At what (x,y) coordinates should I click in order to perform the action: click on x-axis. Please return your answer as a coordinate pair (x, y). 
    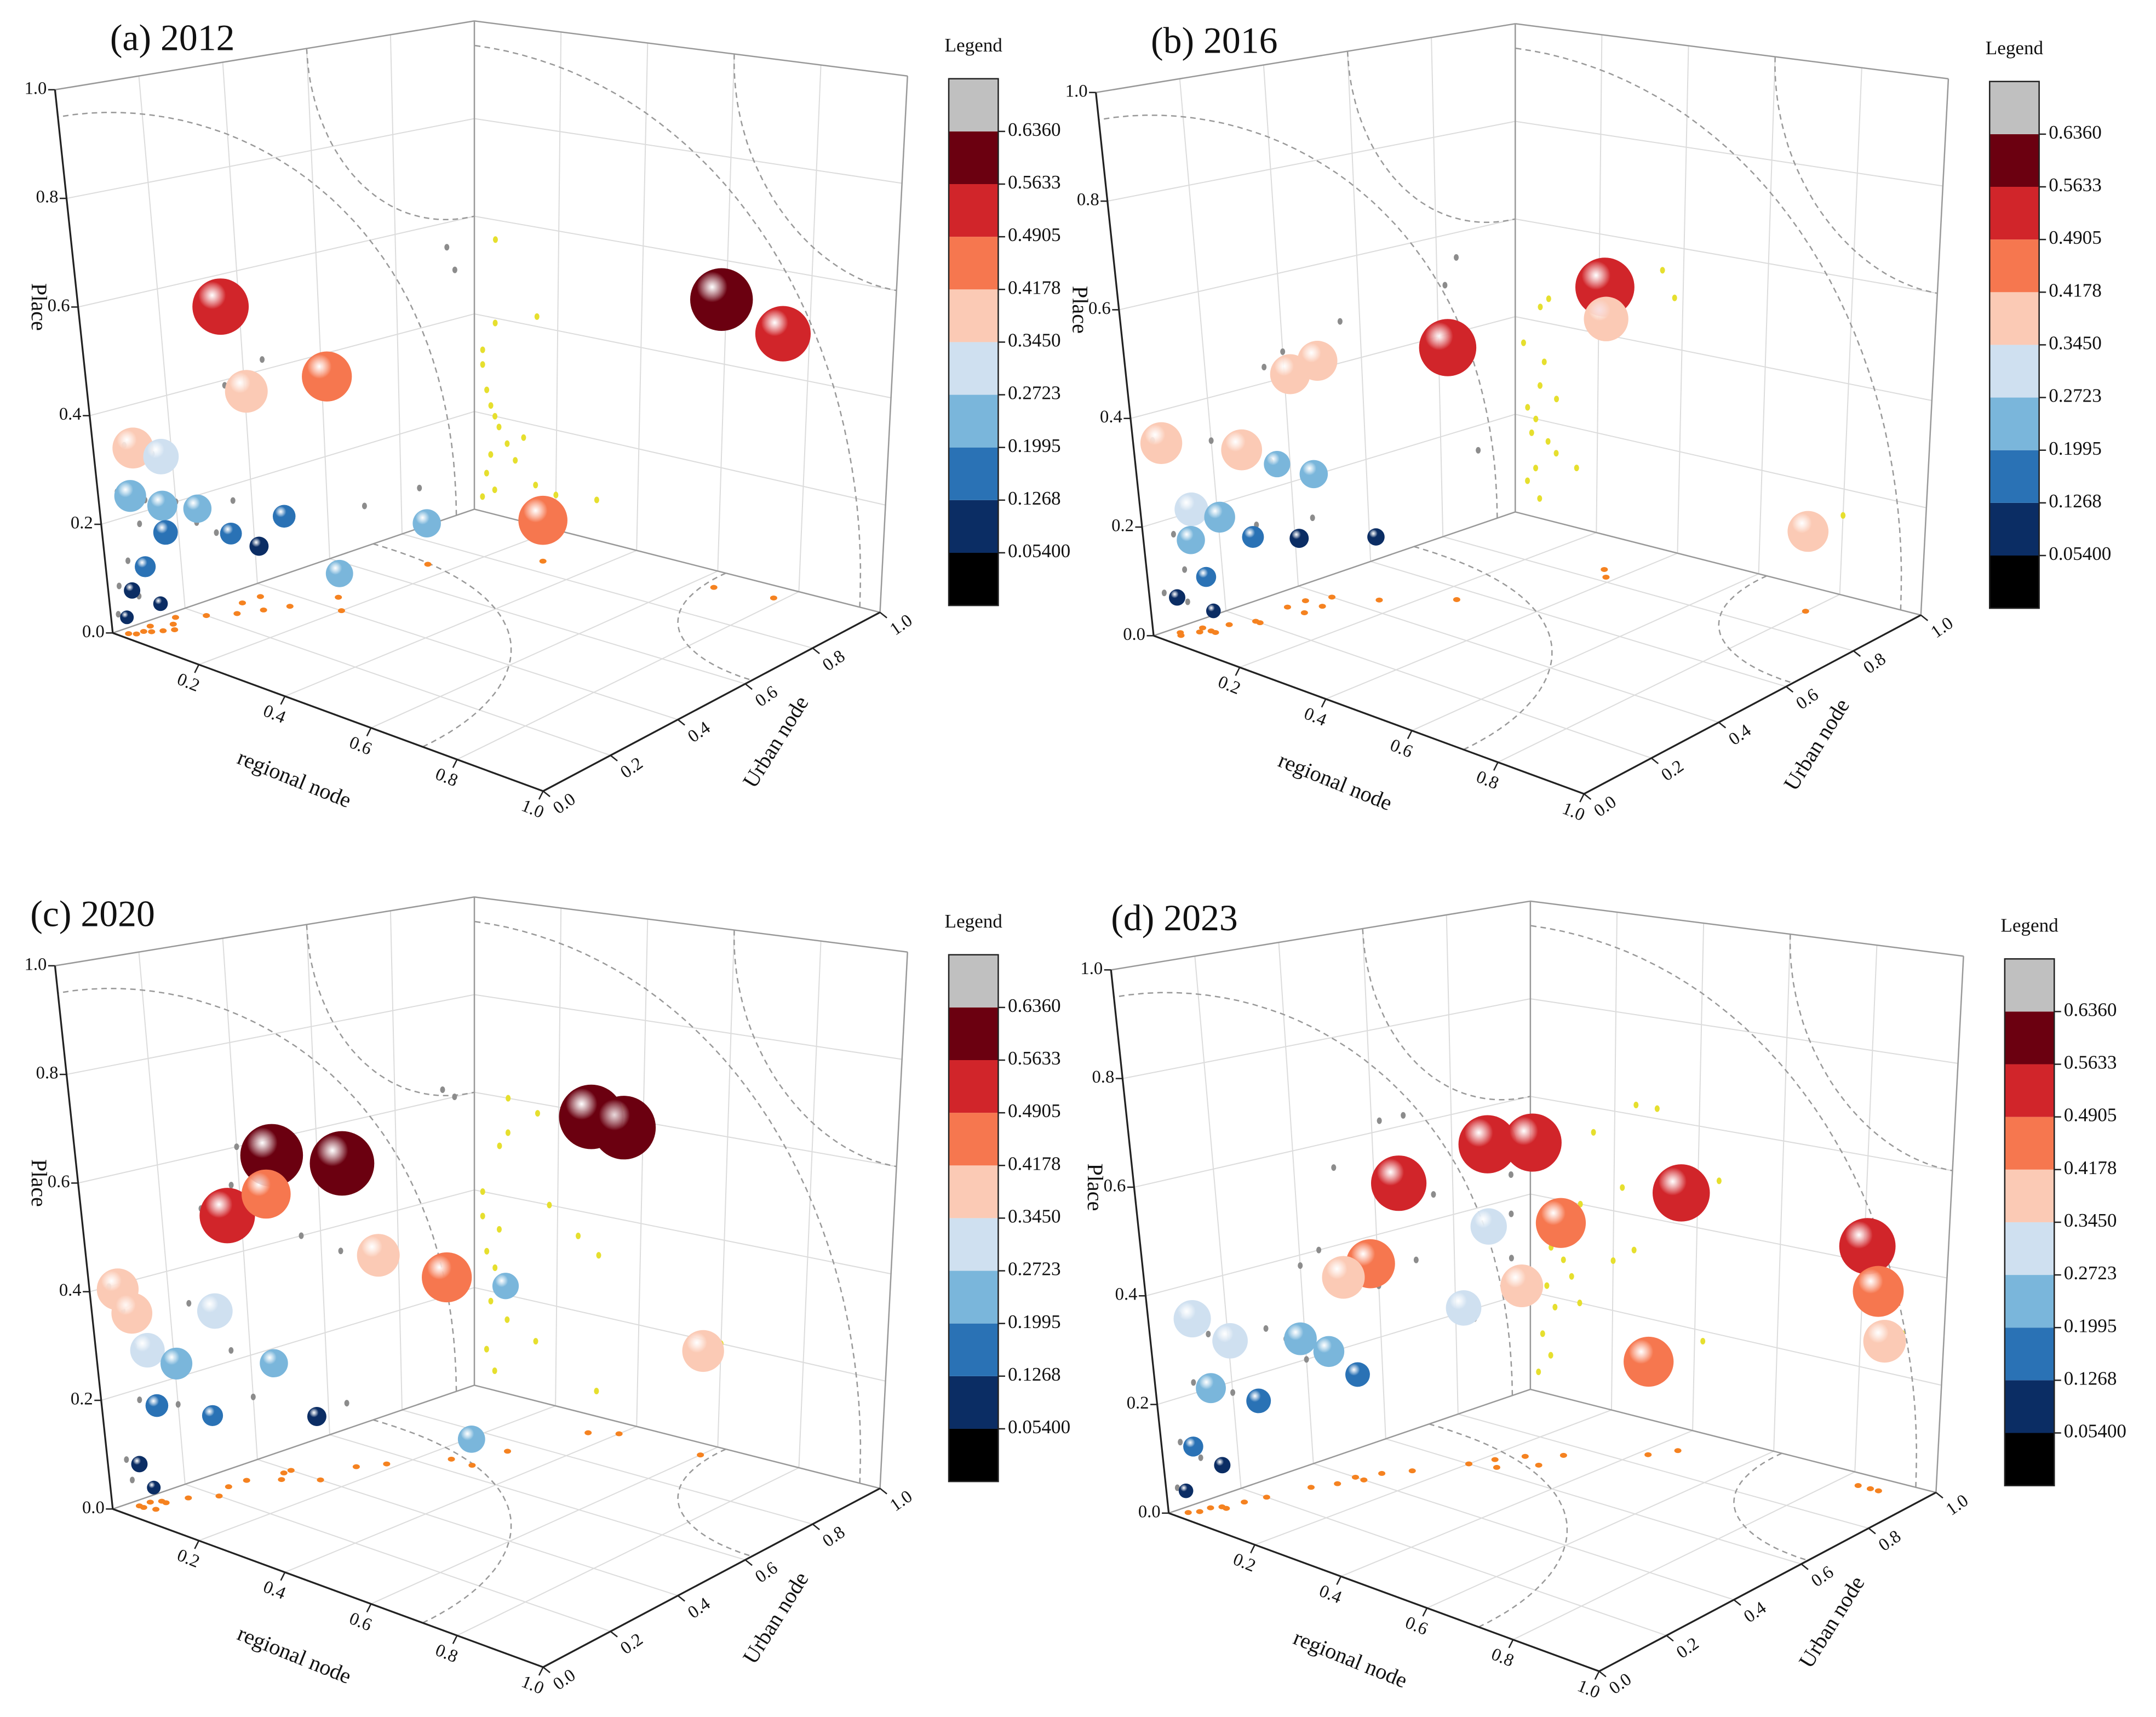
    Looking at the image, I should click on (1383, 1592).